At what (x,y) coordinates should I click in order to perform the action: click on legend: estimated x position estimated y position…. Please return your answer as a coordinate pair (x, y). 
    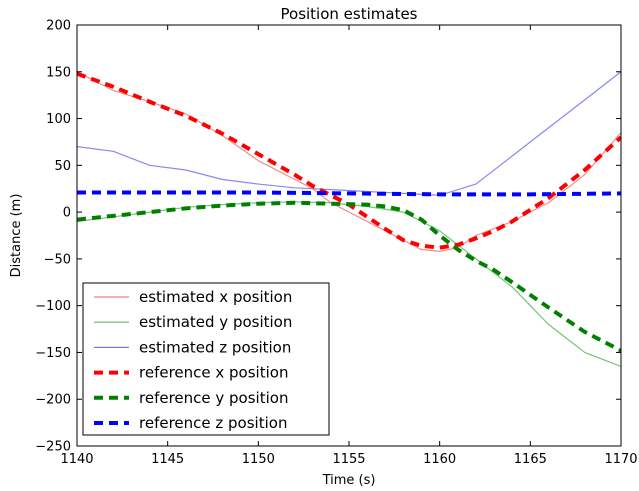
    Looking at the image, I should click on (206, 359).